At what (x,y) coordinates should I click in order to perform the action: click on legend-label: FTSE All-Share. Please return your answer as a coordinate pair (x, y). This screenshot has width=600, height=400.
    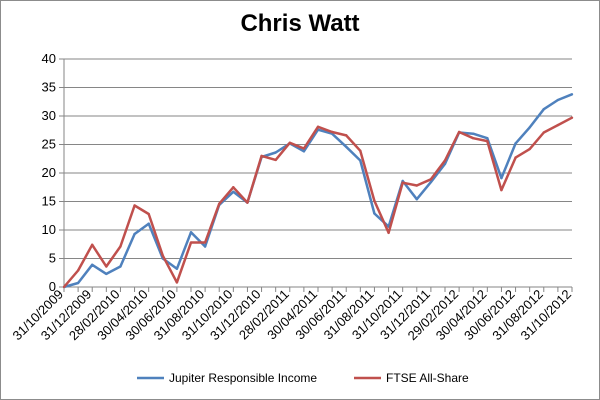
    Looking at the image, I should click on (427, 378).